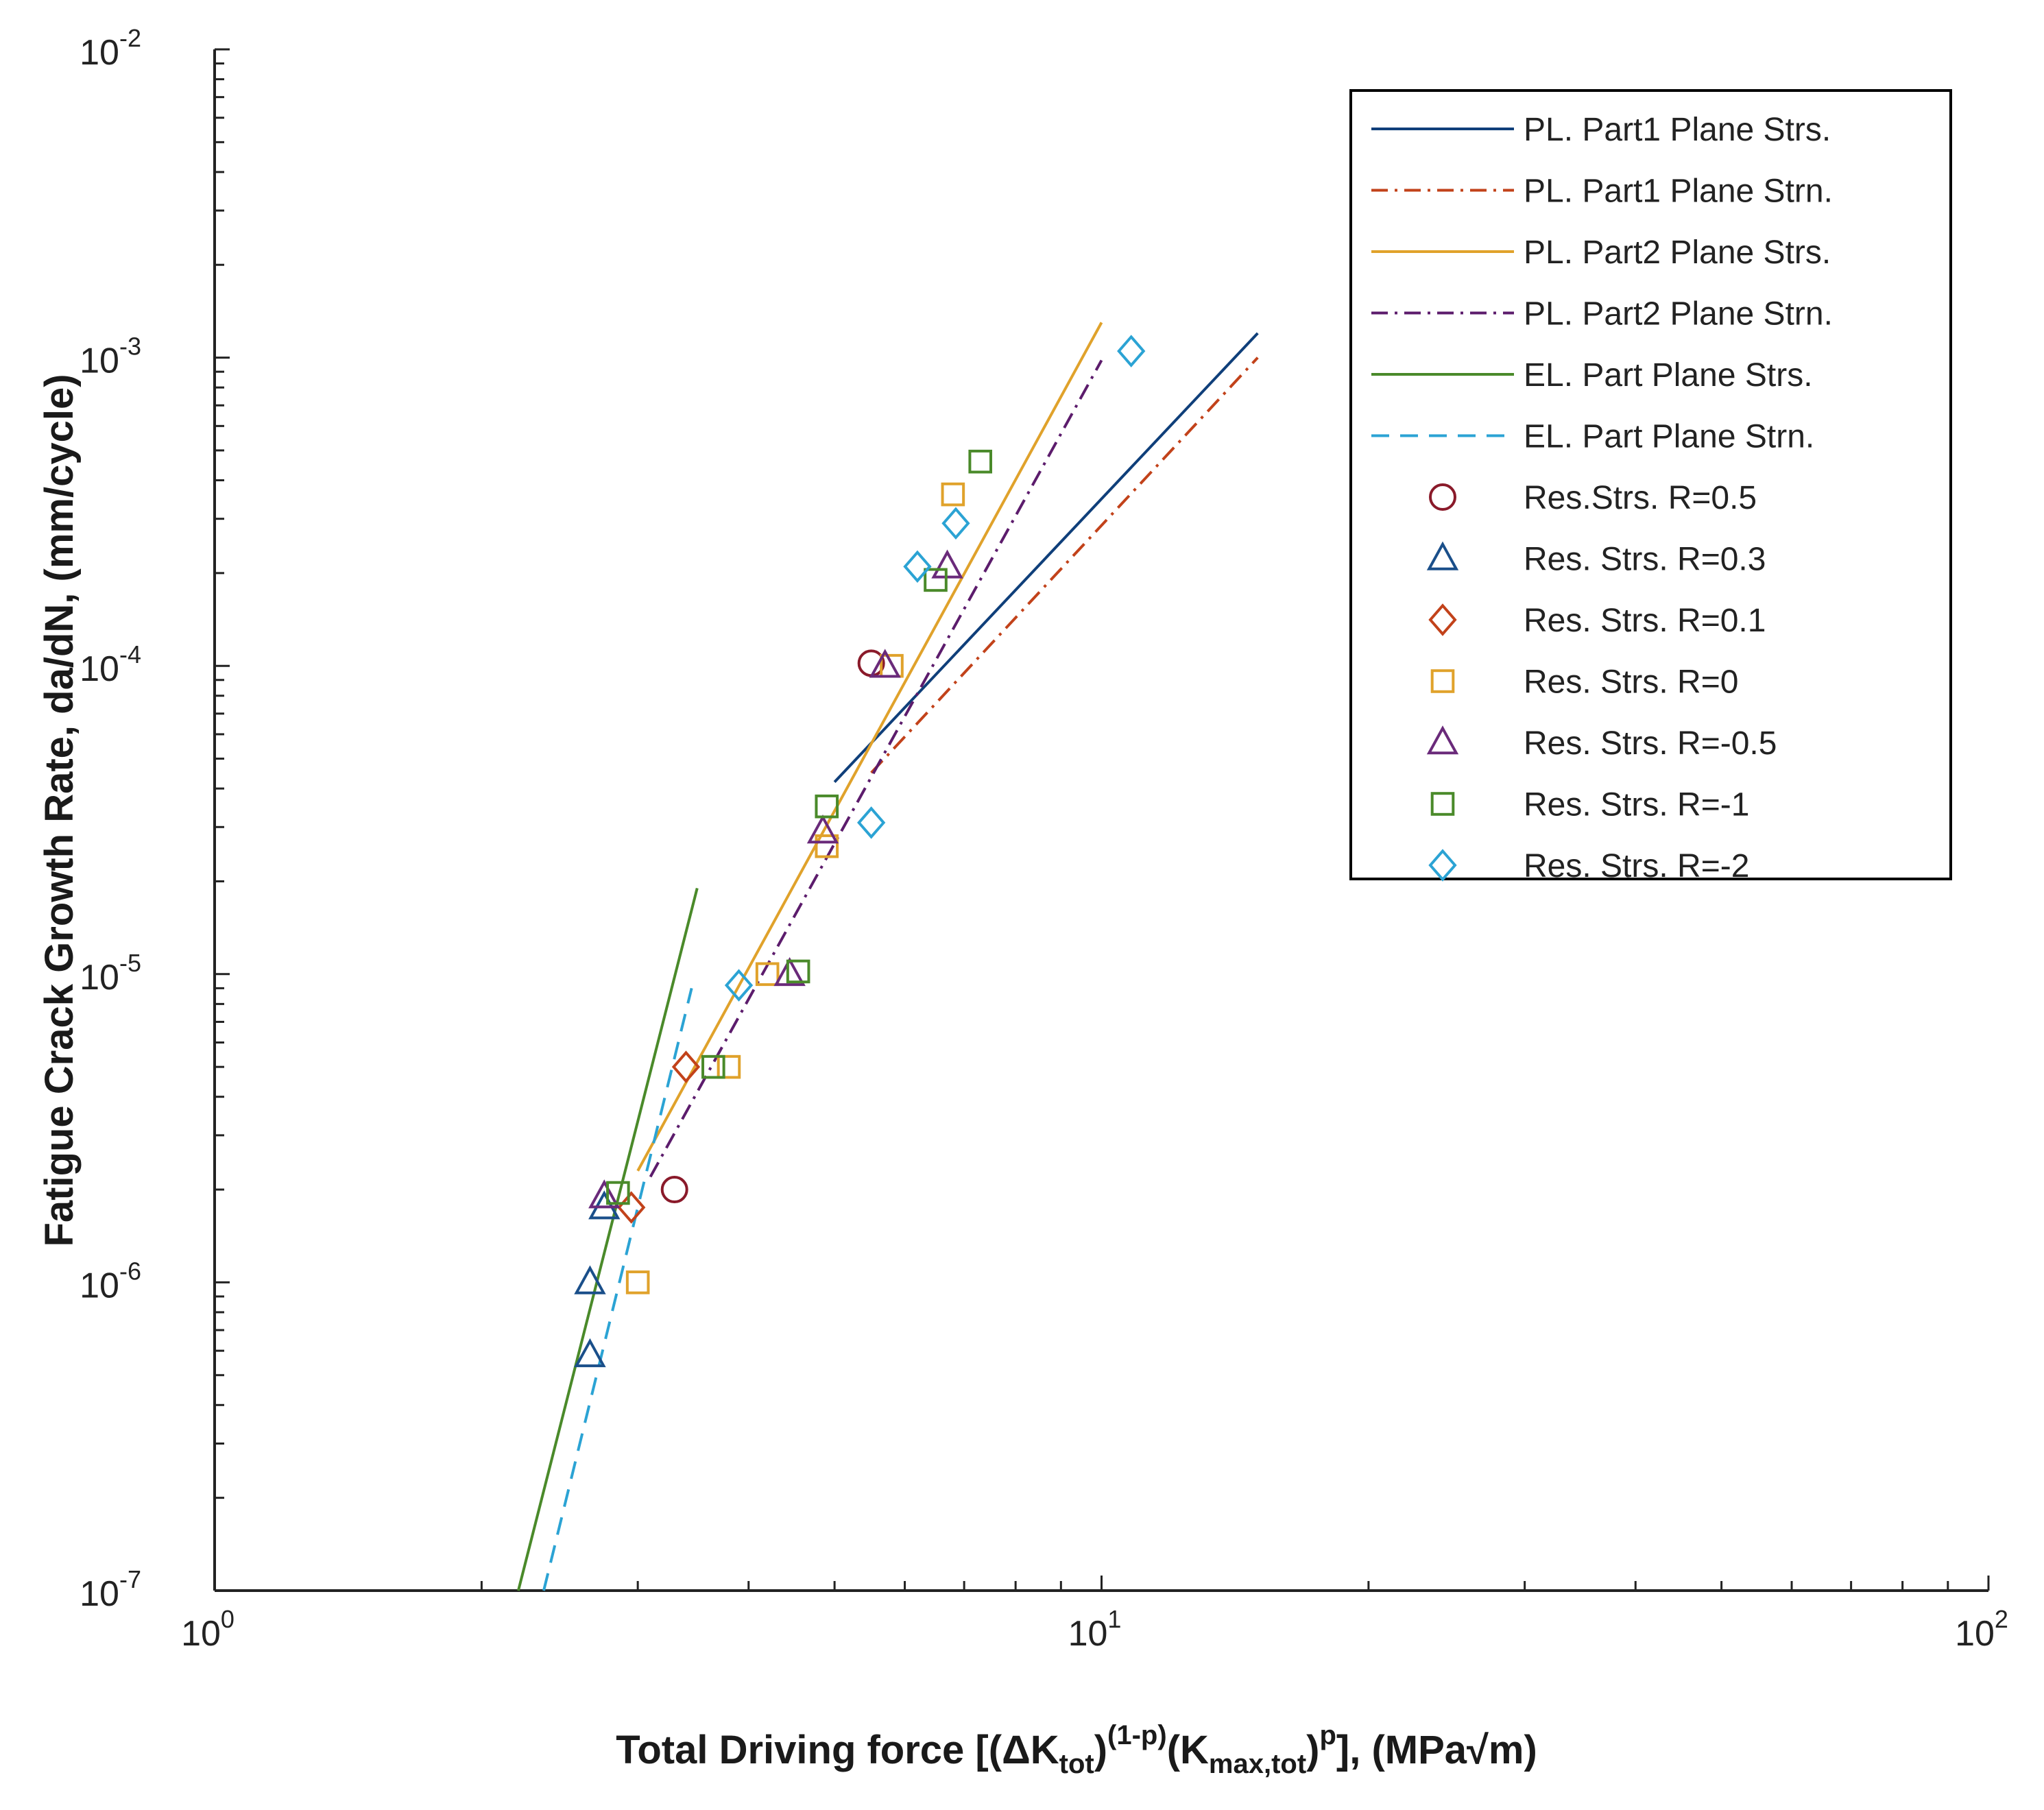 This screenshot has height=1810, width=2044. What do you see at coordinates (1678, 314) in the screenshot?
I see `legend-label: PL. Part2 Plane Strn.` at bounding box center [1678, 314].